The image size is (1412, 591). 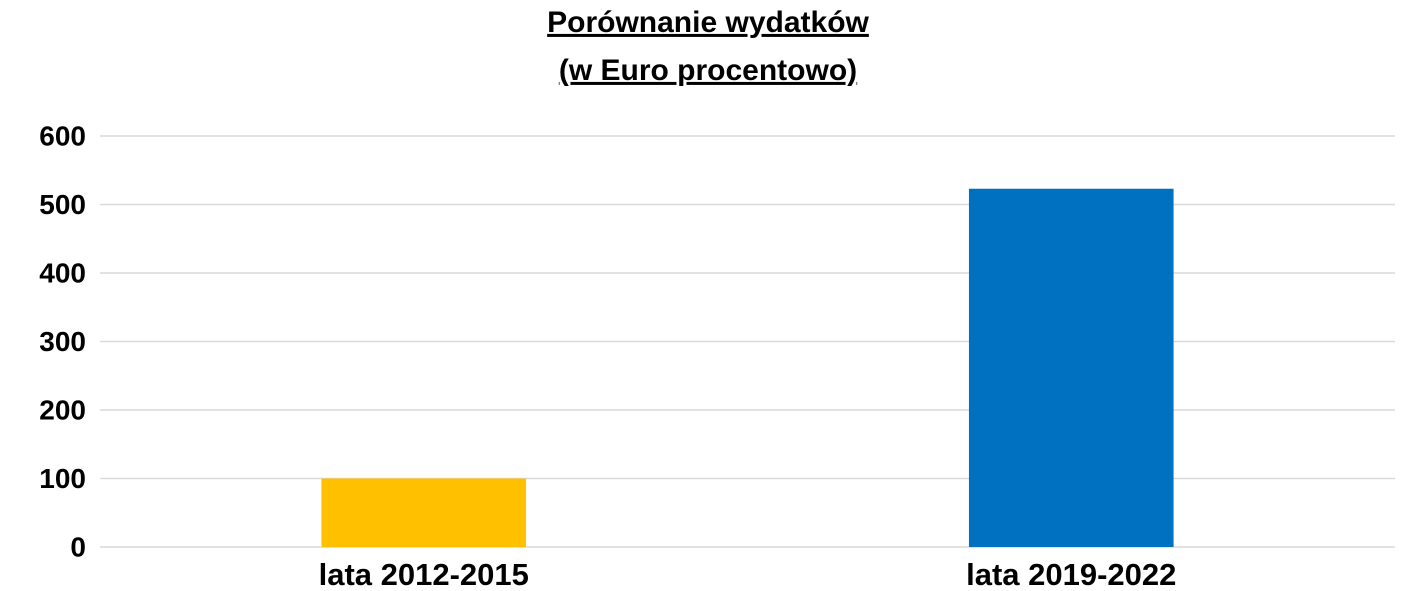 What do you see at coordinates (62, 272) in the screenshot?
I see `y-tick-label: 400` at bounding box center [62, 272].